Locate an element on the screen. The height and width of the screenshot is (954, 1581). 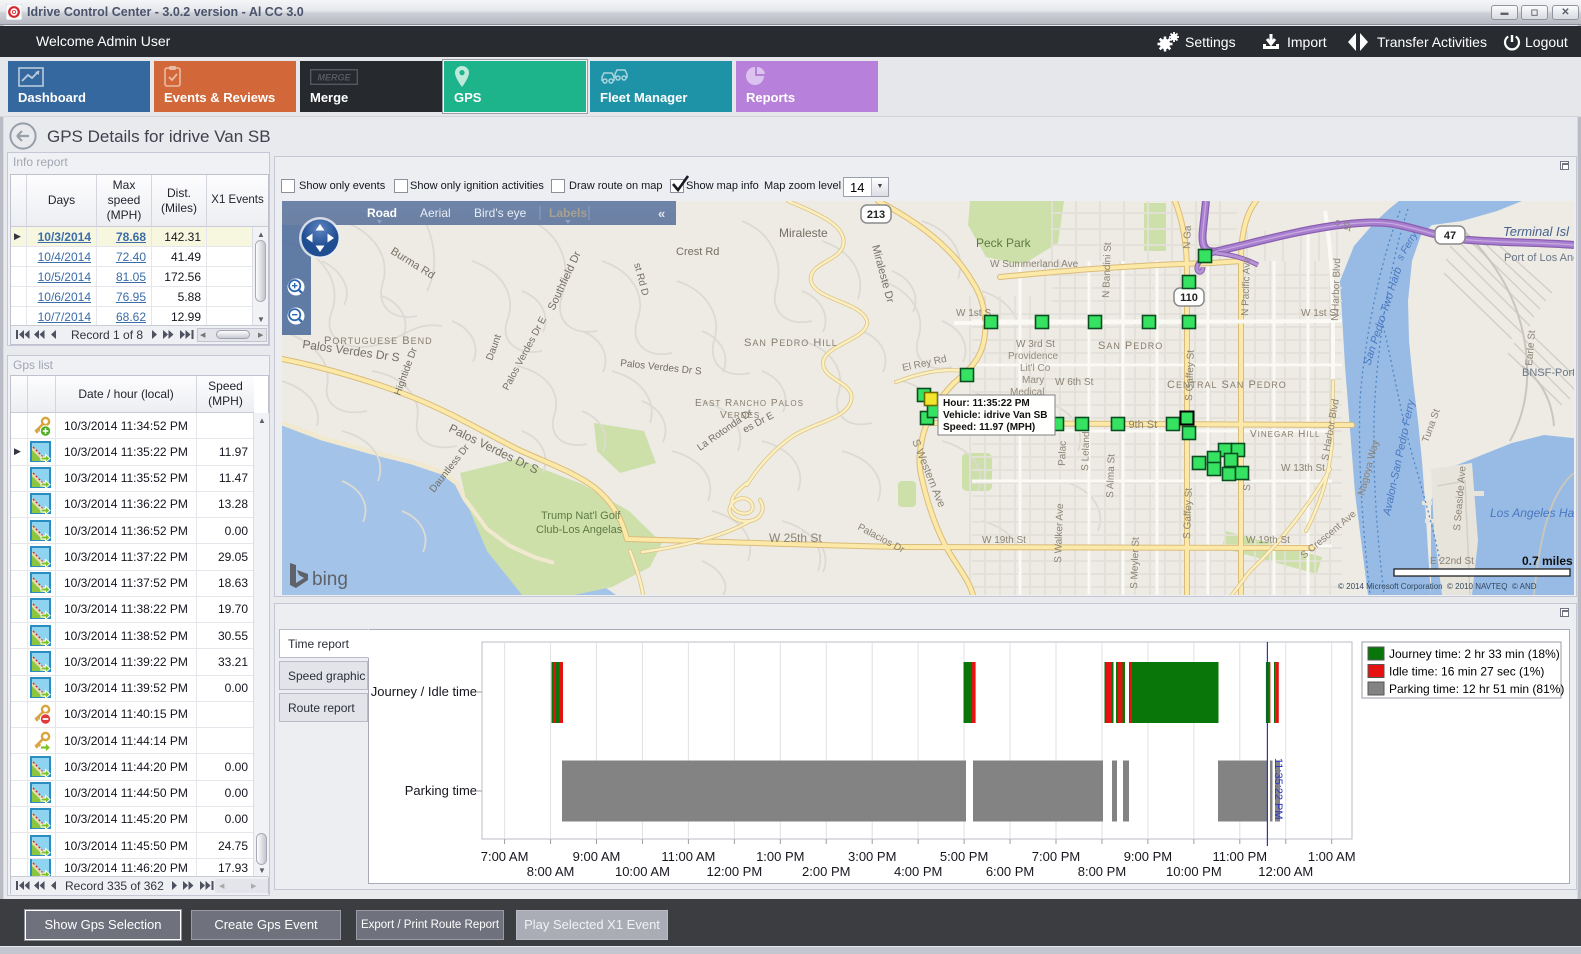
svg-text: Idle time: 16 min 27 sec (1%) is located at coordinates (1466, 672).